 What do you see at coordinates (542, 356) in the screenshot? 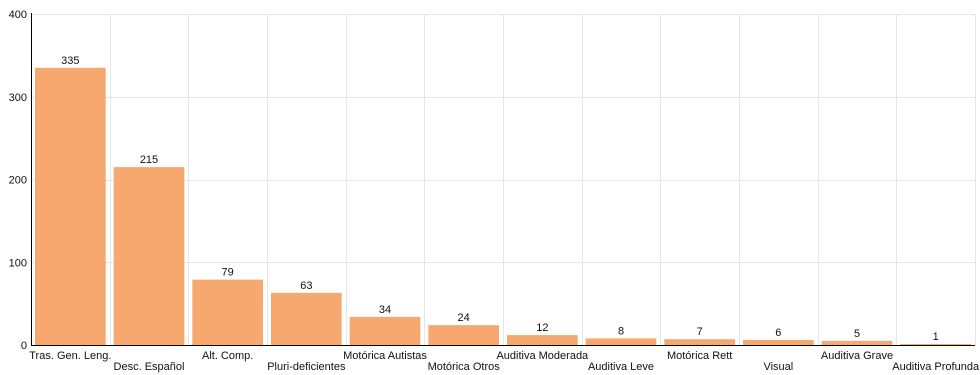
I see `x-tick-label: Auditiva Moderada` at bounding box center [542, 356].